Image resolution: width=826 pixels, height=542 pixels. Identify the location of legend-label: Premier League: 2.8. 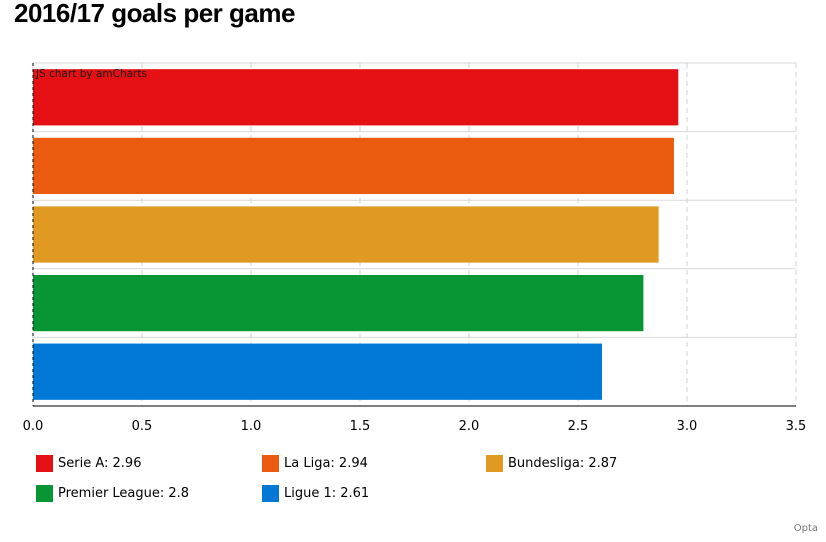
(124, 493).